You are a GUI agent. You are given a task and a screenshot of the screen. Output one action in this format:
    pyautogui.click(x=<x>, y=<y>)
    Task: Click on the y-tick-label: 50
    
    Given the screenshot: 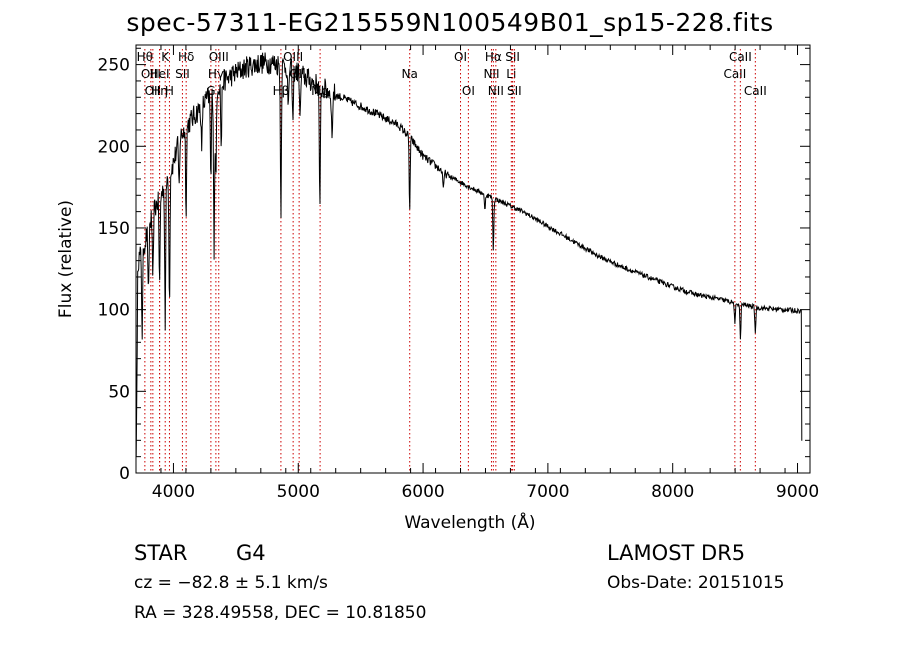 What is the action you would take?
    pyautogui.click(x=119, y=392)
    